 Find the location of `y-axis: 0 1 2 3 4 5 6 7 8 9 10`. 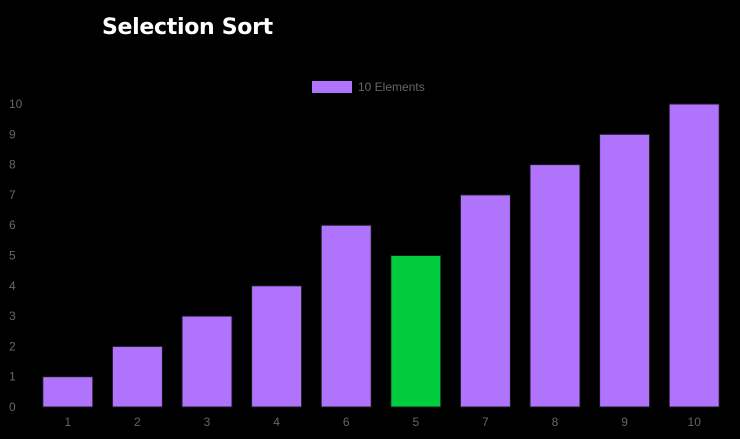

y-axis: 0 1 2 3 4 5 6 7 8 9 10 is located at coordinates (16, 255).